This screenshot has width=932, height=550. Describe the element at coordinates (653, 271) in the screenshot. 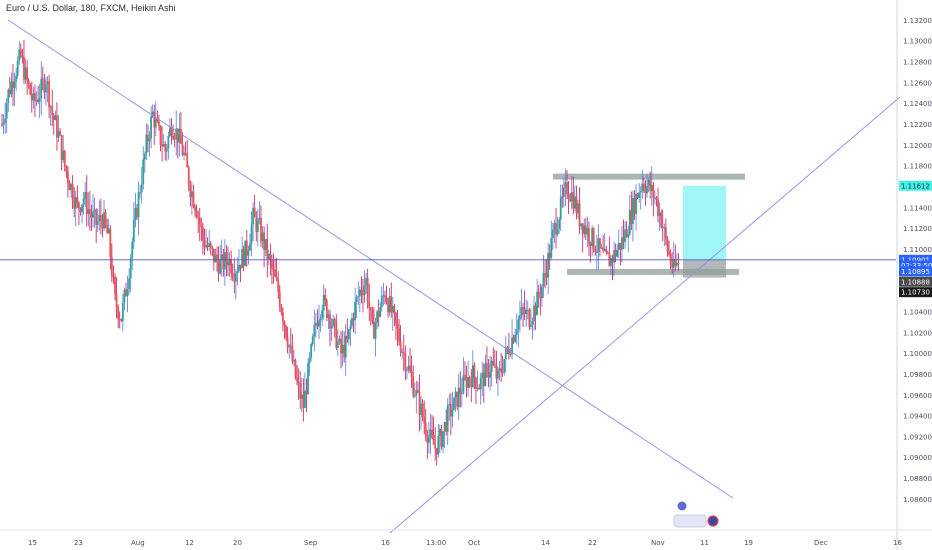

I see `support-zone` at that location.